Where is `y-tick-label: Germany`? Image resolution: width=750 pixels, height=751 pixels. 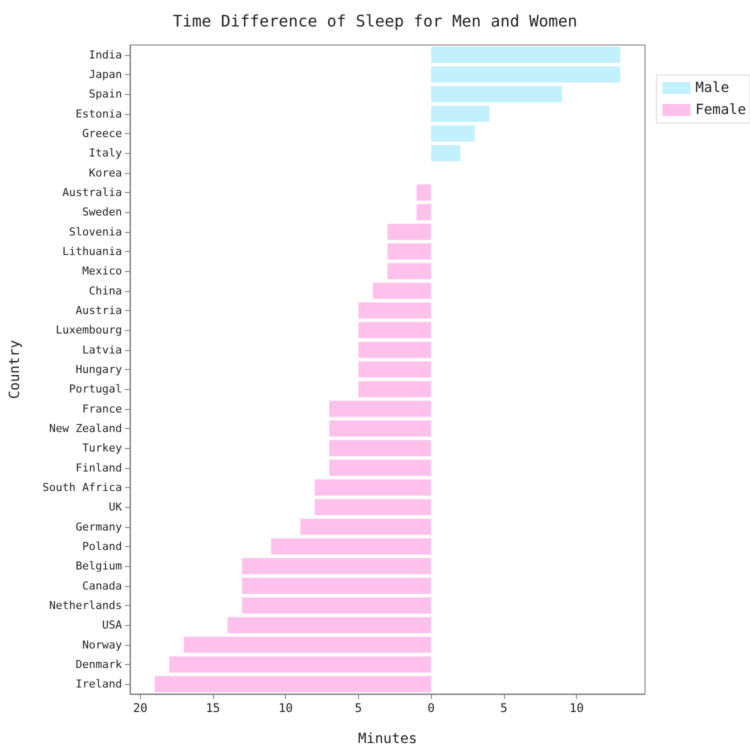 y-tick-label: Germany is located at coordinates (99, 527).